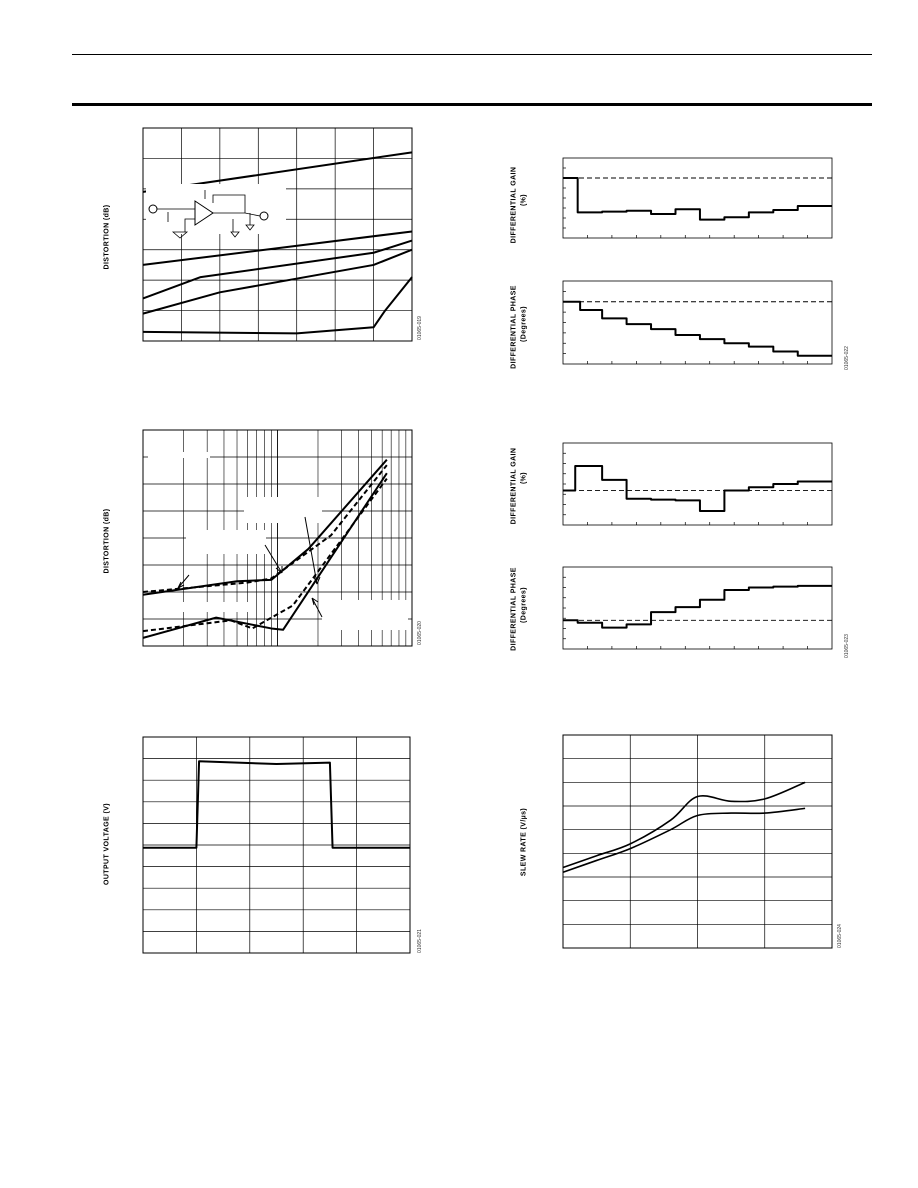 The height and width of the screenshot is (1188, 918). What do you see at coordinates (276, 804) in the screenshot?
I see `pulse-response-trace` at bounding box center [276, 804].